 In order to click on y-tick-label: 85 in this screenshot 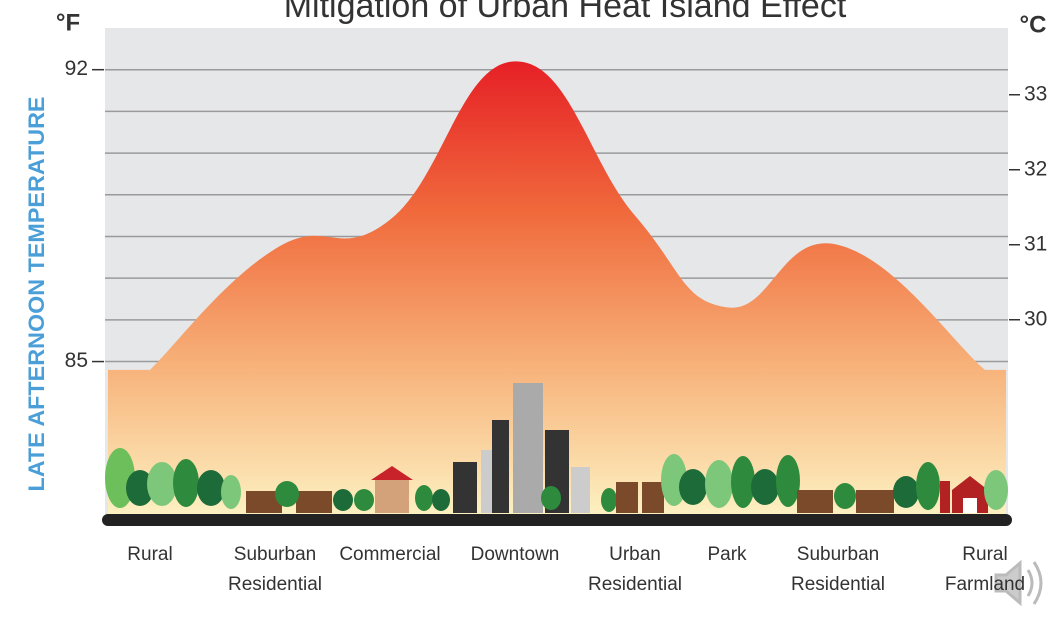, I will do `click(76, 360)`.